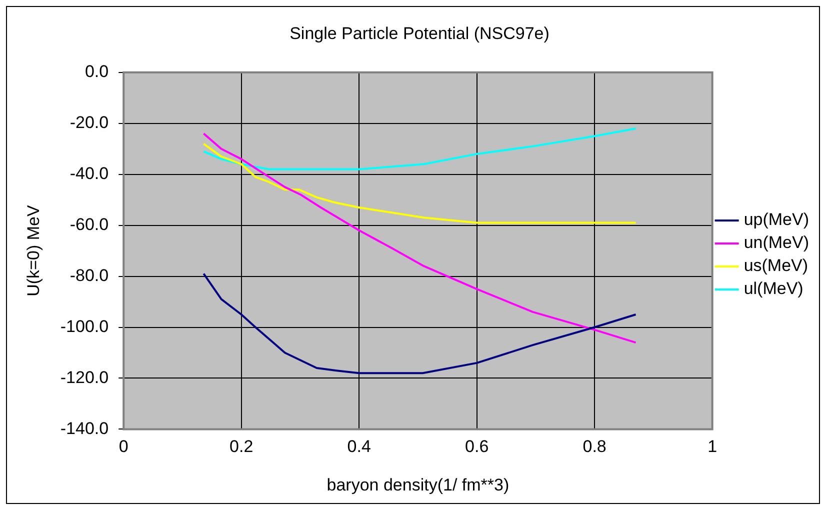 The image size is (829, 512). Describe the element at coordinates (89, 122) in the screenshot. I see `y-tick-label: -20.0` at that location.